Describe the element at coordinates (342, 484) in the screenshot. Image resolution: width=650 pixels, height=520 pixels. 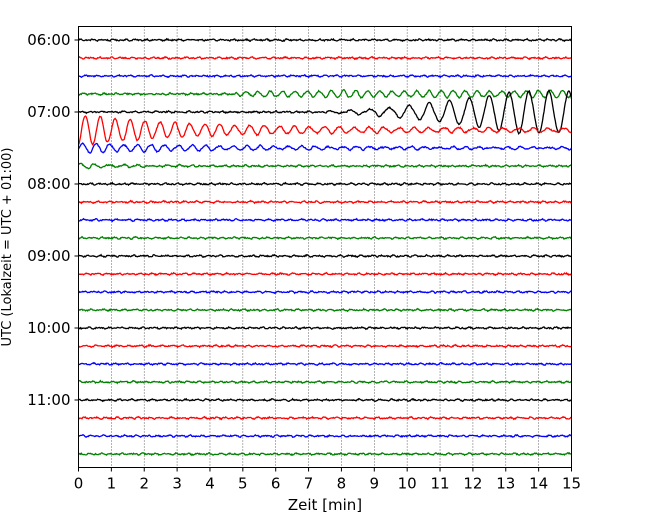
I see `x-tick-label: 8` at that location.